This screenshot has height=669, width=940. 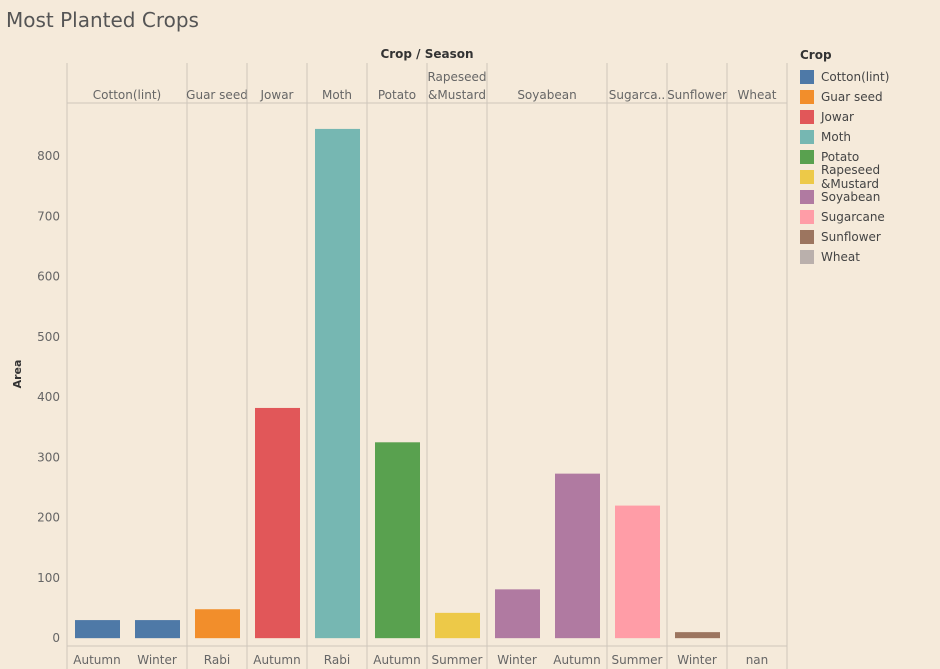 What do you see at coordinates (337, 95) in the screenshot?
I see `panel-header-label: Moth` at bounding box center [337, 95].